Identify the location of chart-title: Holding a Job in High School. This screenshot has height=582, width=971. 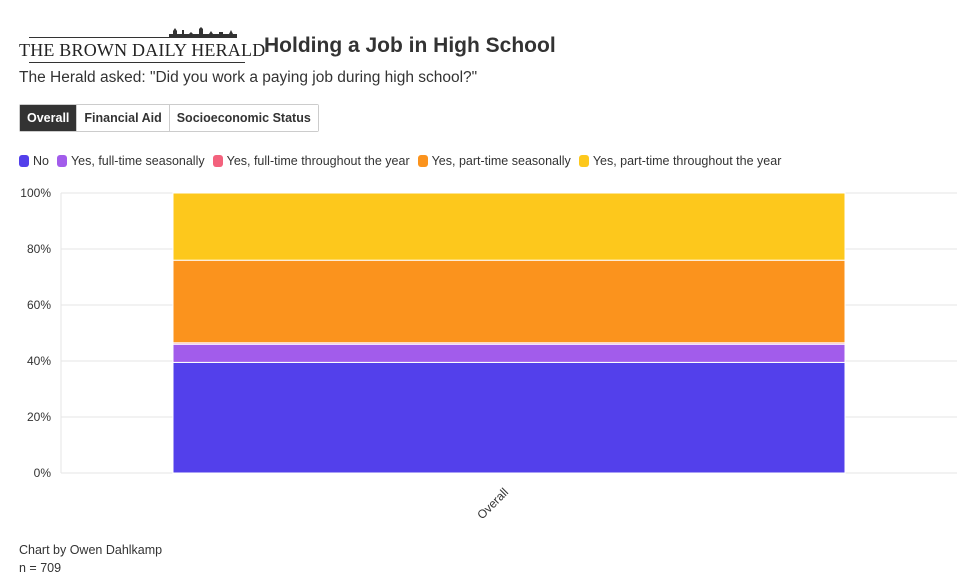
(410, 45).